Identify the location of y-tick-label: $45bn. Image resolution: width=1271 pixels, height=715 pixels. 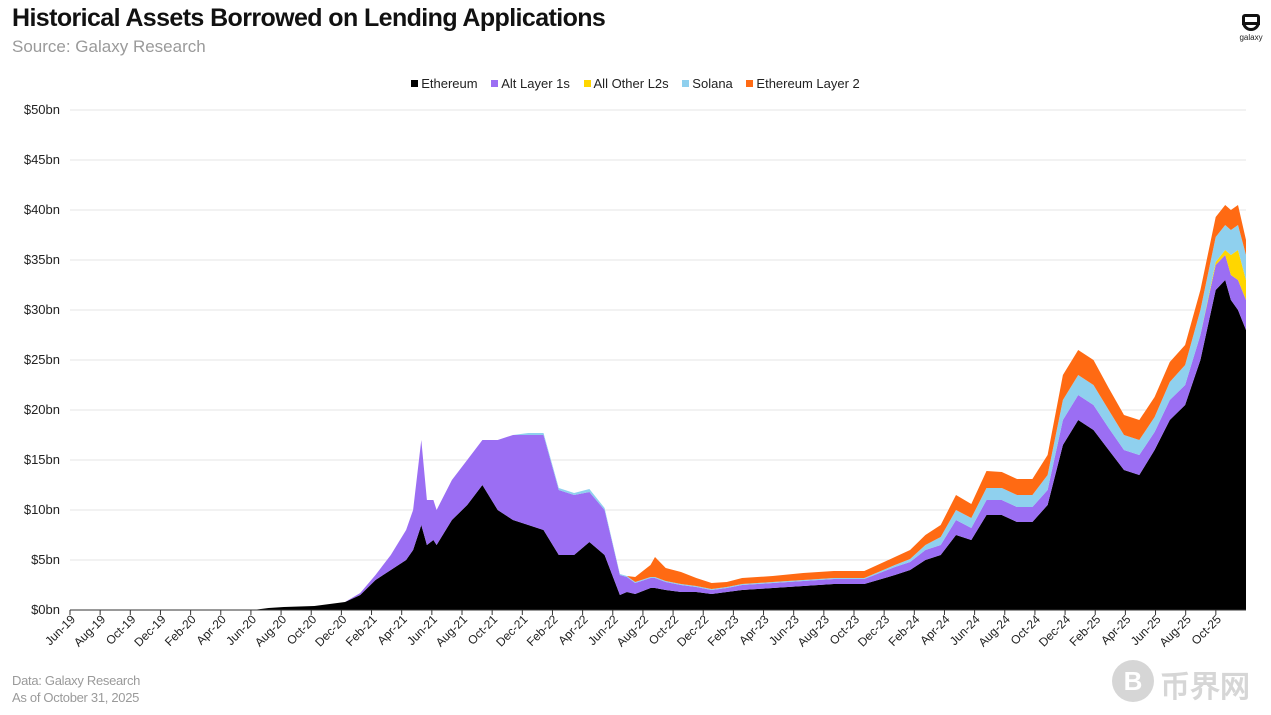
(42, 159).